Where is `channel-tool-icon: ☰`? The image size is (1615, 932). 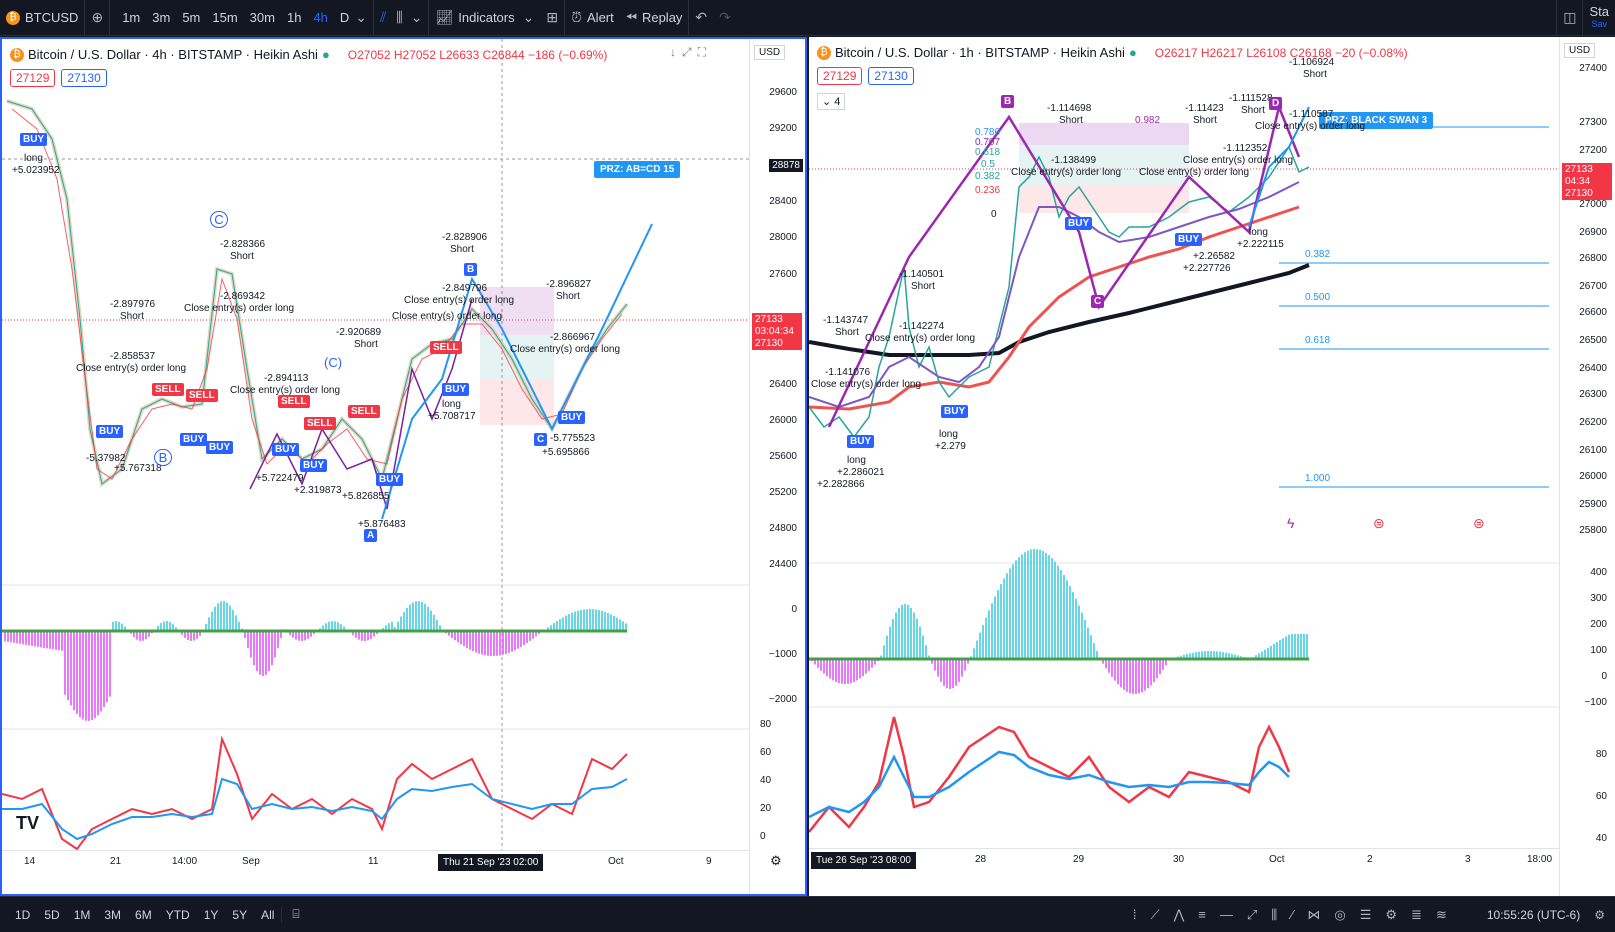 channel-tool-icon: ☰ is located at coordinates (1365, 914).